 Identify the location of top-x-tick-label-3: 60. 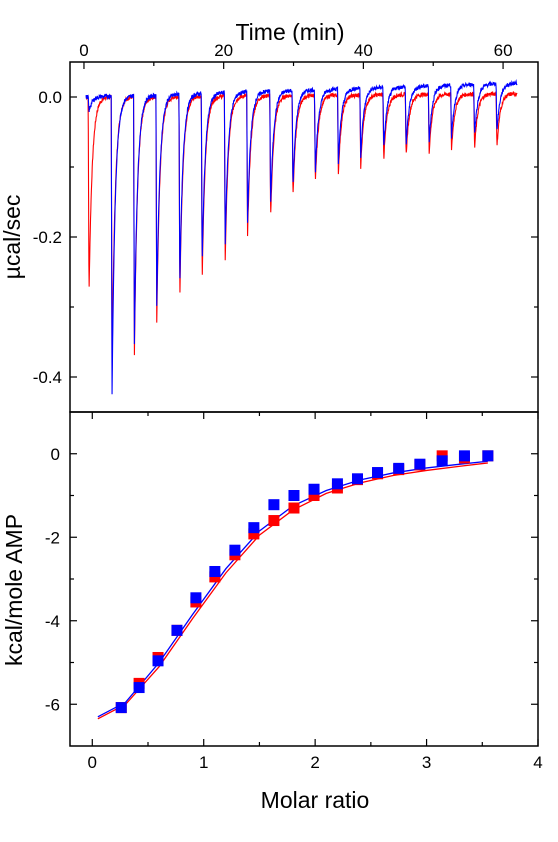
(503, 50).